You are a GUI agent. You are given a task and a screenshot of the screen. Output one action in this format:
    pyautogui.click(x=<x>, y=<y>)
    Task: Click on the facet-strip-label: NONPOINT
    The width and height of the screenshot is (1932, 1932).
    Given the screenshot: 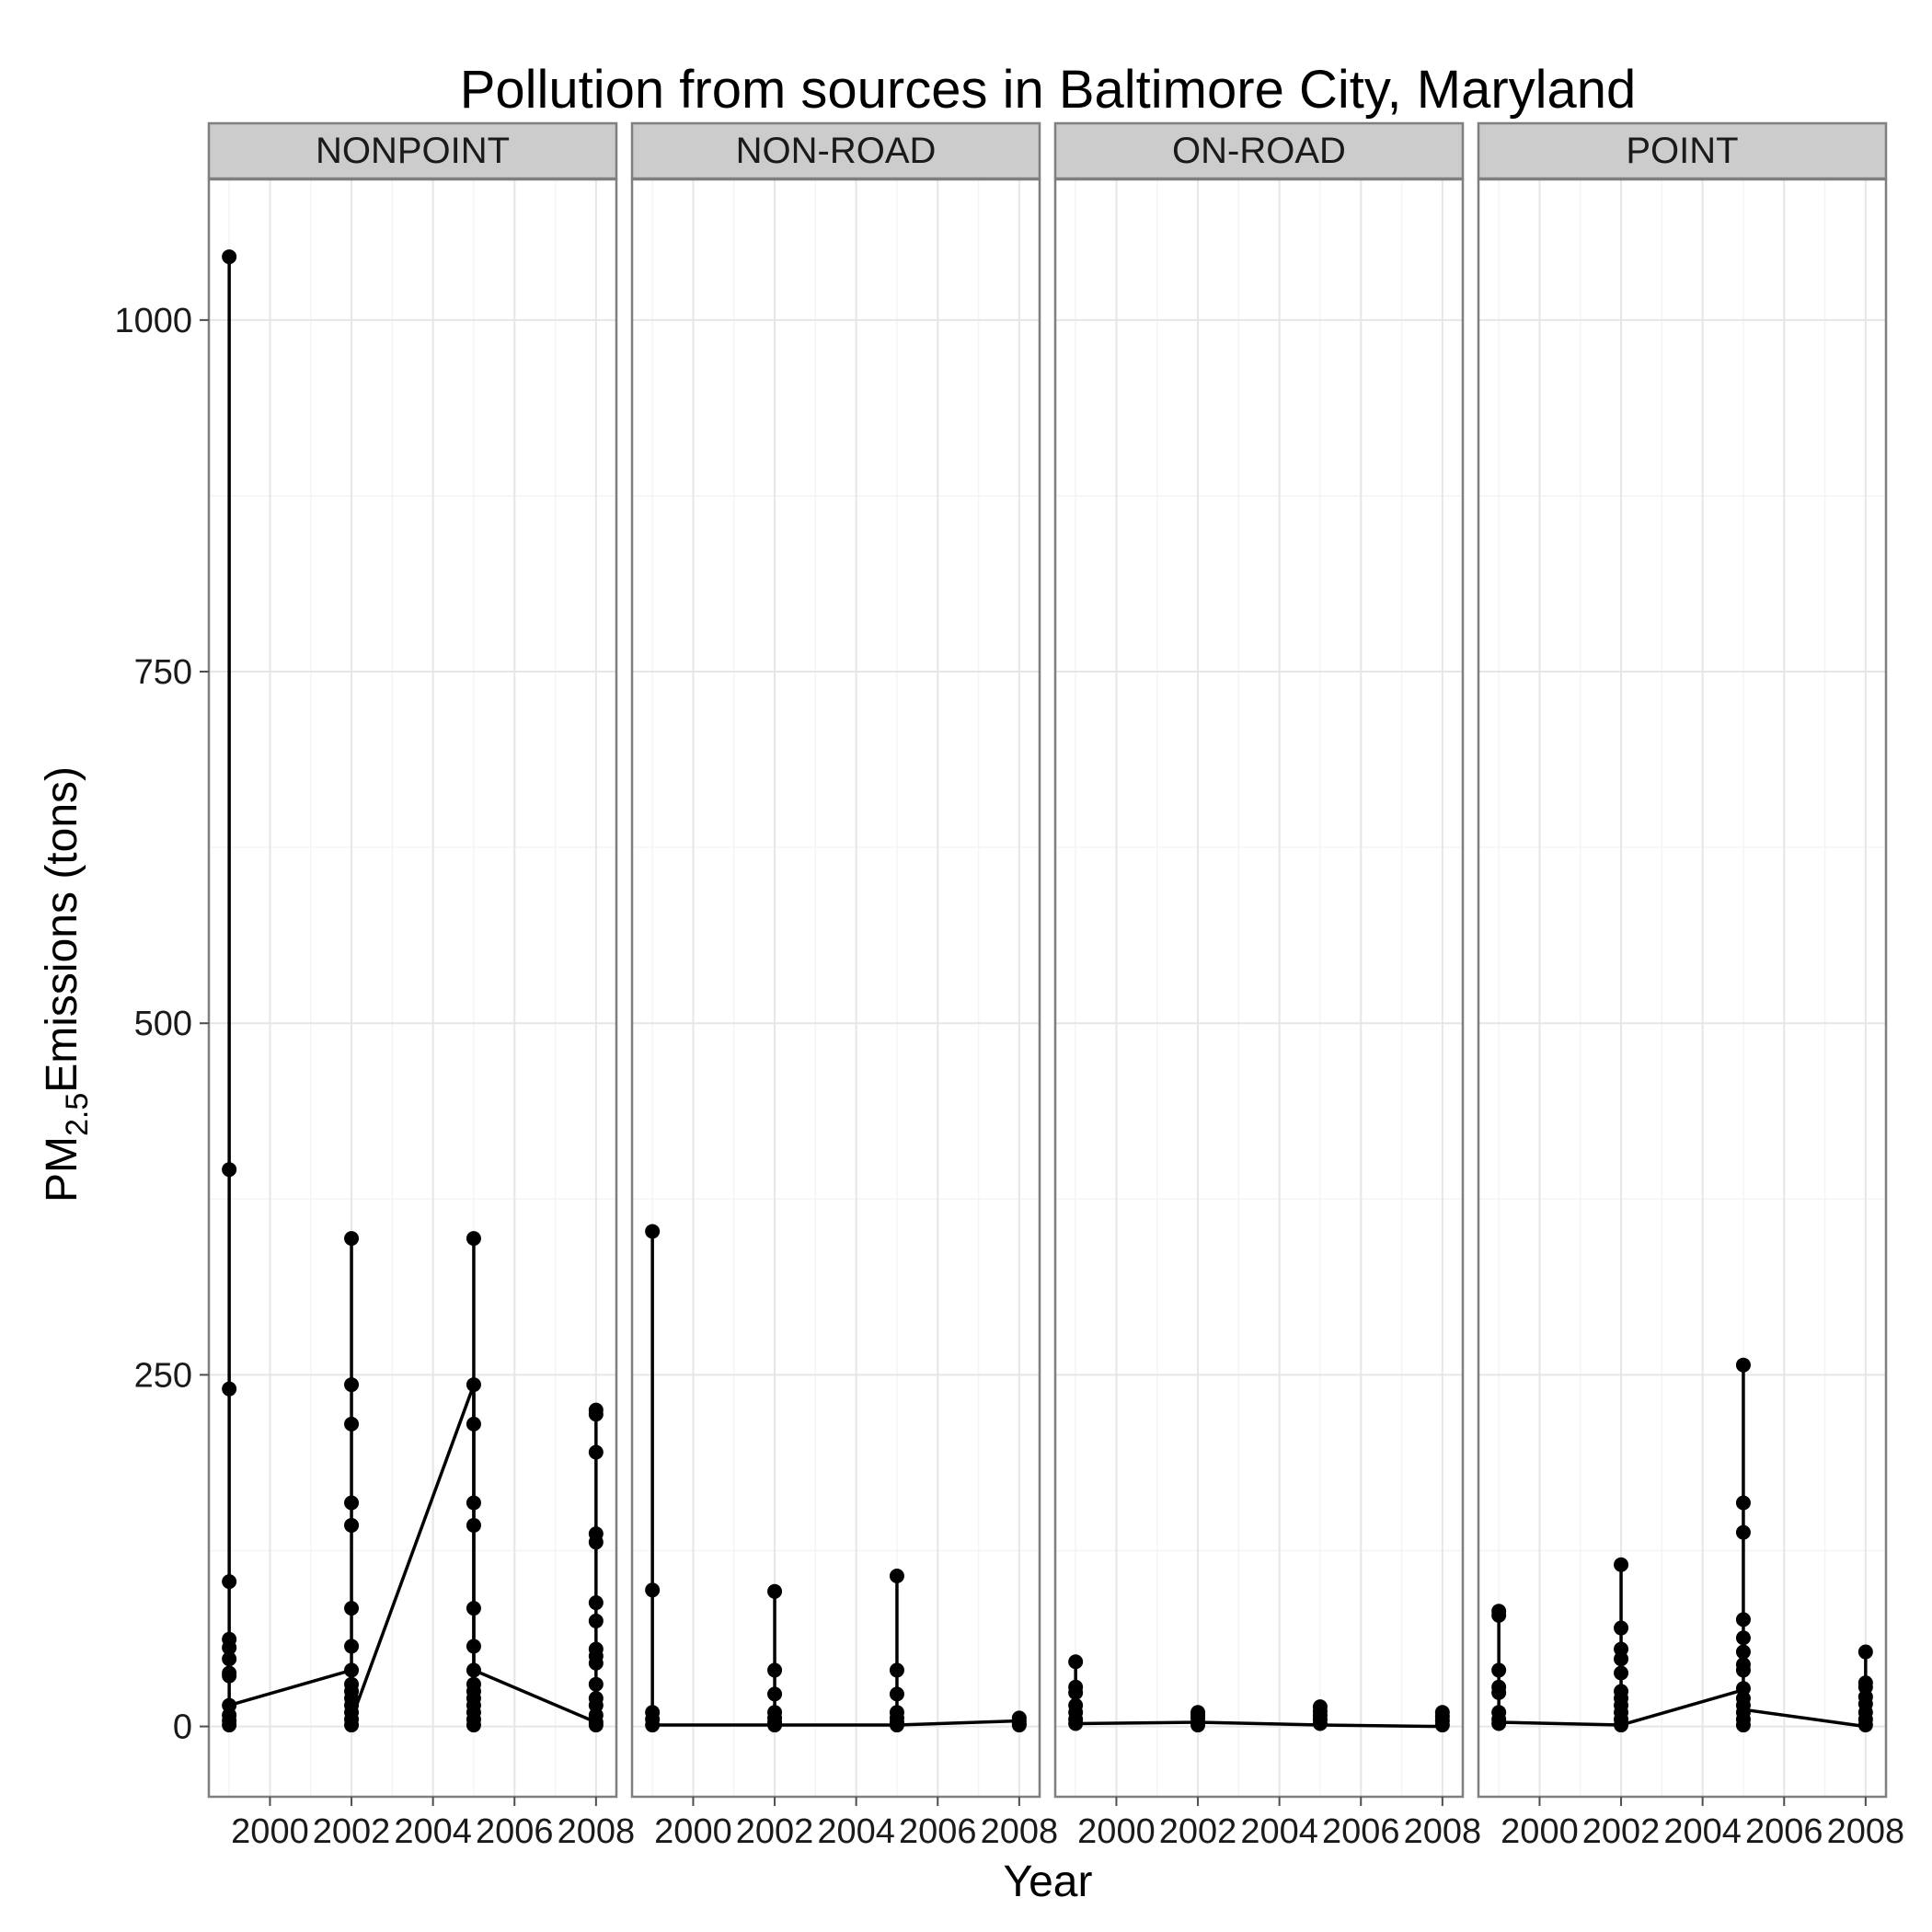 What is the action you would take?
    pyautogui.click(x=413, y=151)
    